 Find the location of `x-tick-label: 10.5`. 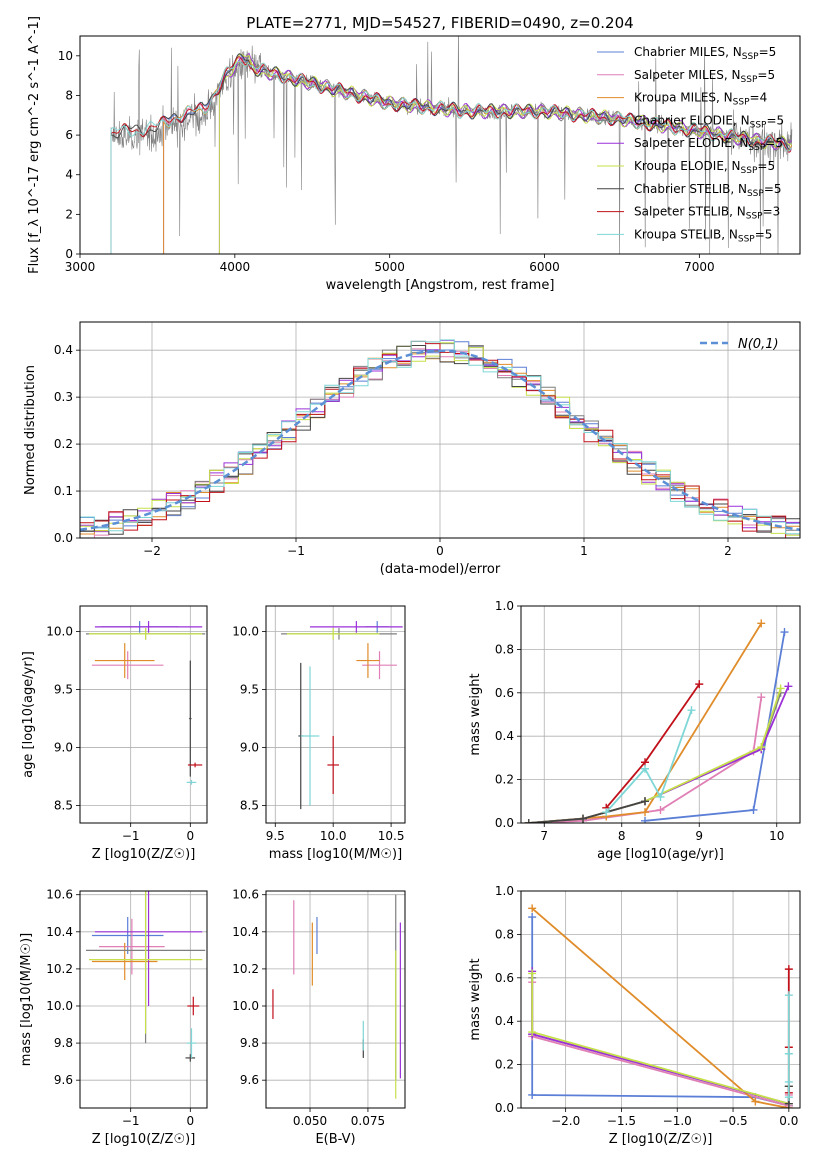

x-tick-label: 10.5 is located at coordinates (391, 836).